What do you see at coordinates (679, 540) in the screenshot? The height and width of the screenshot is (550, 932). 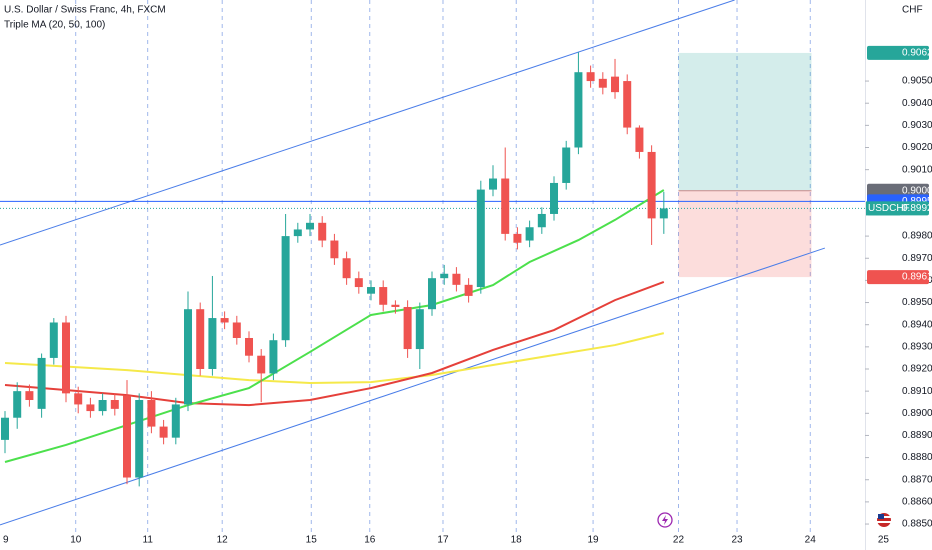 I see `x-tick-label: 22` at bounding box center [679, 540].